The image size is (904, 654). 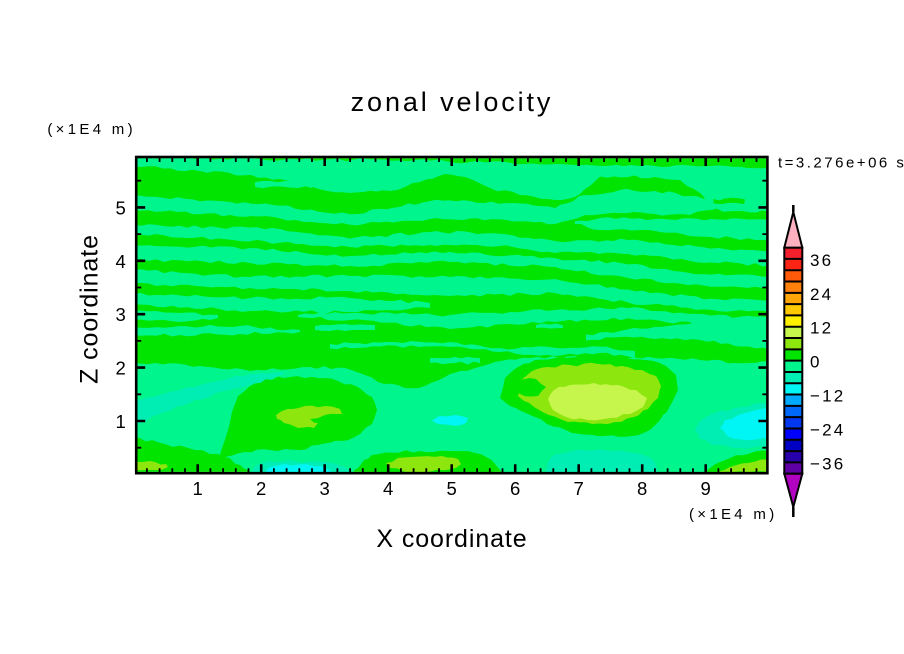 I want to click on svg-text: 8, so click(x=642, y=488).